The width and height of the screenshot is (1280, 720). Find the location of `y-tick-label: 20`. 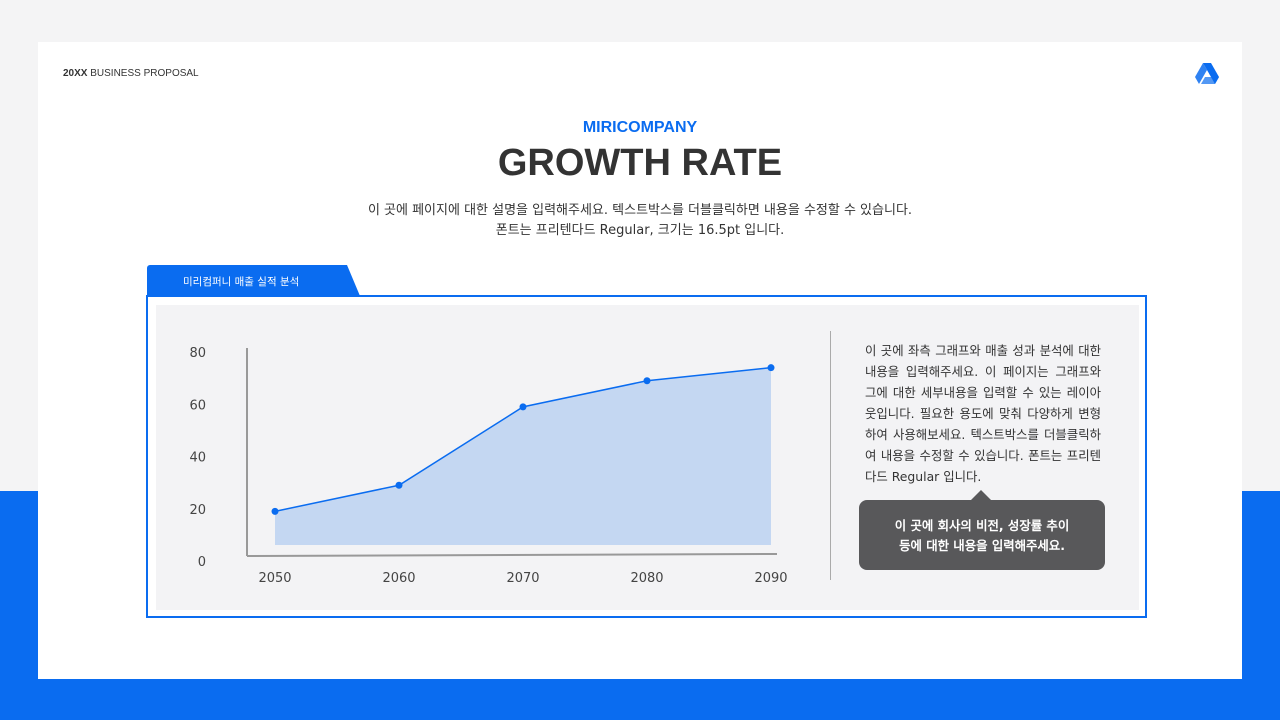

y-tick-label: 20 is located at coordinates (197, 510).